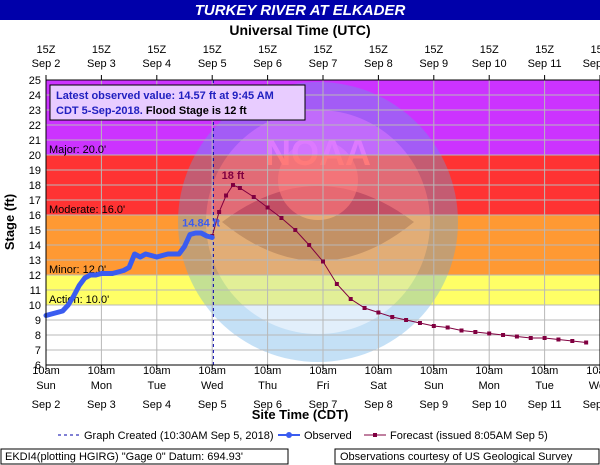 The width and height of the screenshot is (600, 465). I want to click on svg-text:CDT 5-Sep-2018. Flood Stage is: CDT 5-Sep-2018. Flood Stage is 12 ft, so click(151, 111).